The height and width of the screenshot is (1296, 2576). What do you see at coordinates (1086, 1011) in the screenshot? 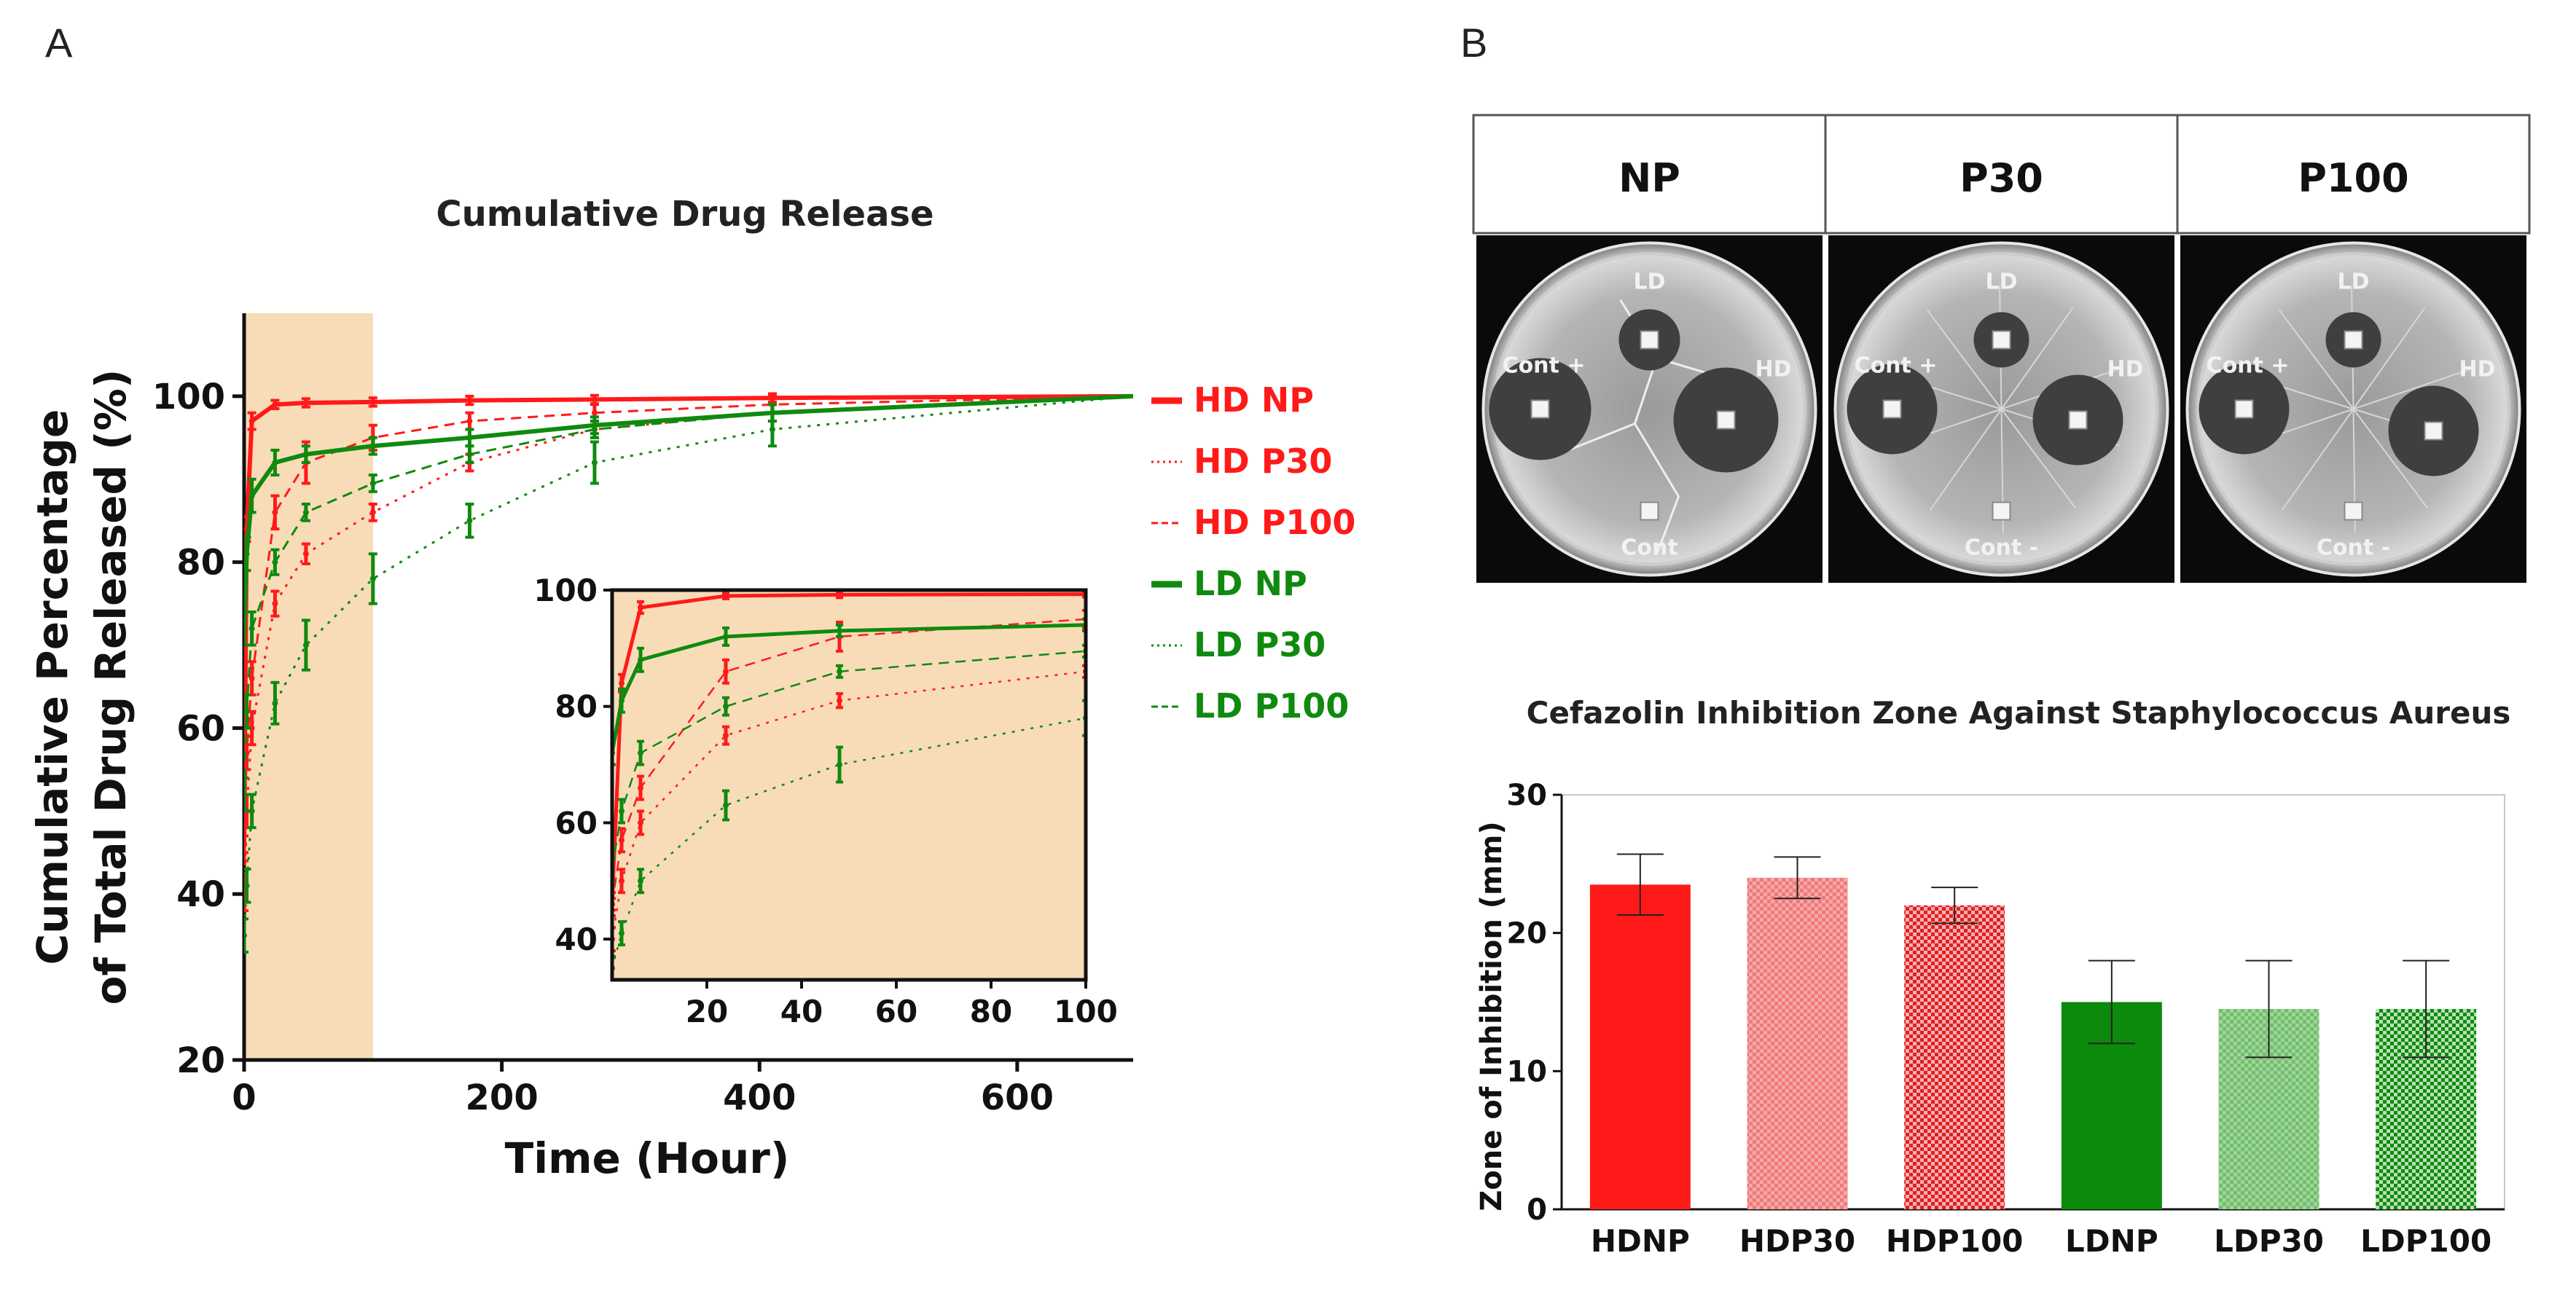
I see `inset-x-tick-label: 100` at bounding box center [1086, 1011].